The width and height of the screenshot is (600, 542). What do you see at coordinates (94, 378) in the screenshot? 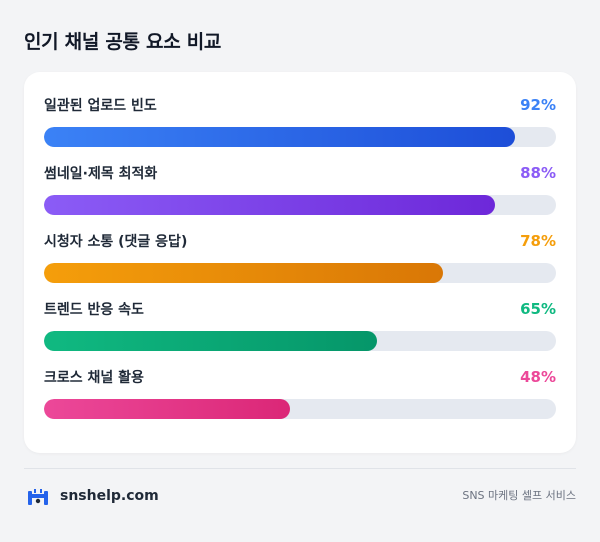
I see `bar-label: 크로스 채널 활용` at bounding box center [94, 378].